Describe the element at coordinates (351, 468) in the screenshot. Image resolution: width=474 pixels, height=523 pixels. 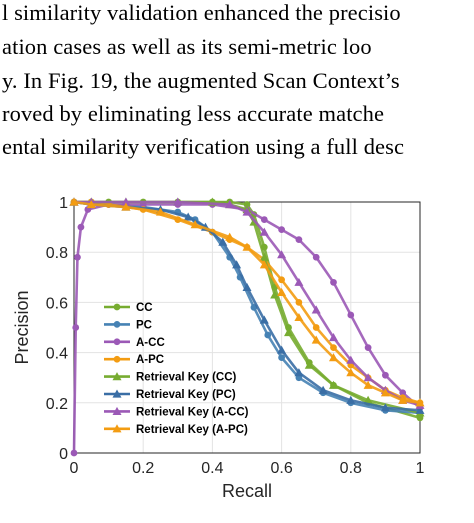
I see `x-tick-label: 0.8` at that location.